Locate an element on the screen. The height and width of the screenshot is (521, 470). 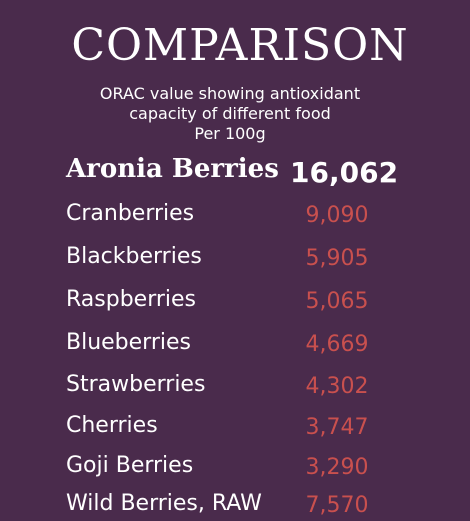
item-name: Cranberries is located at coordinates (130, 213).